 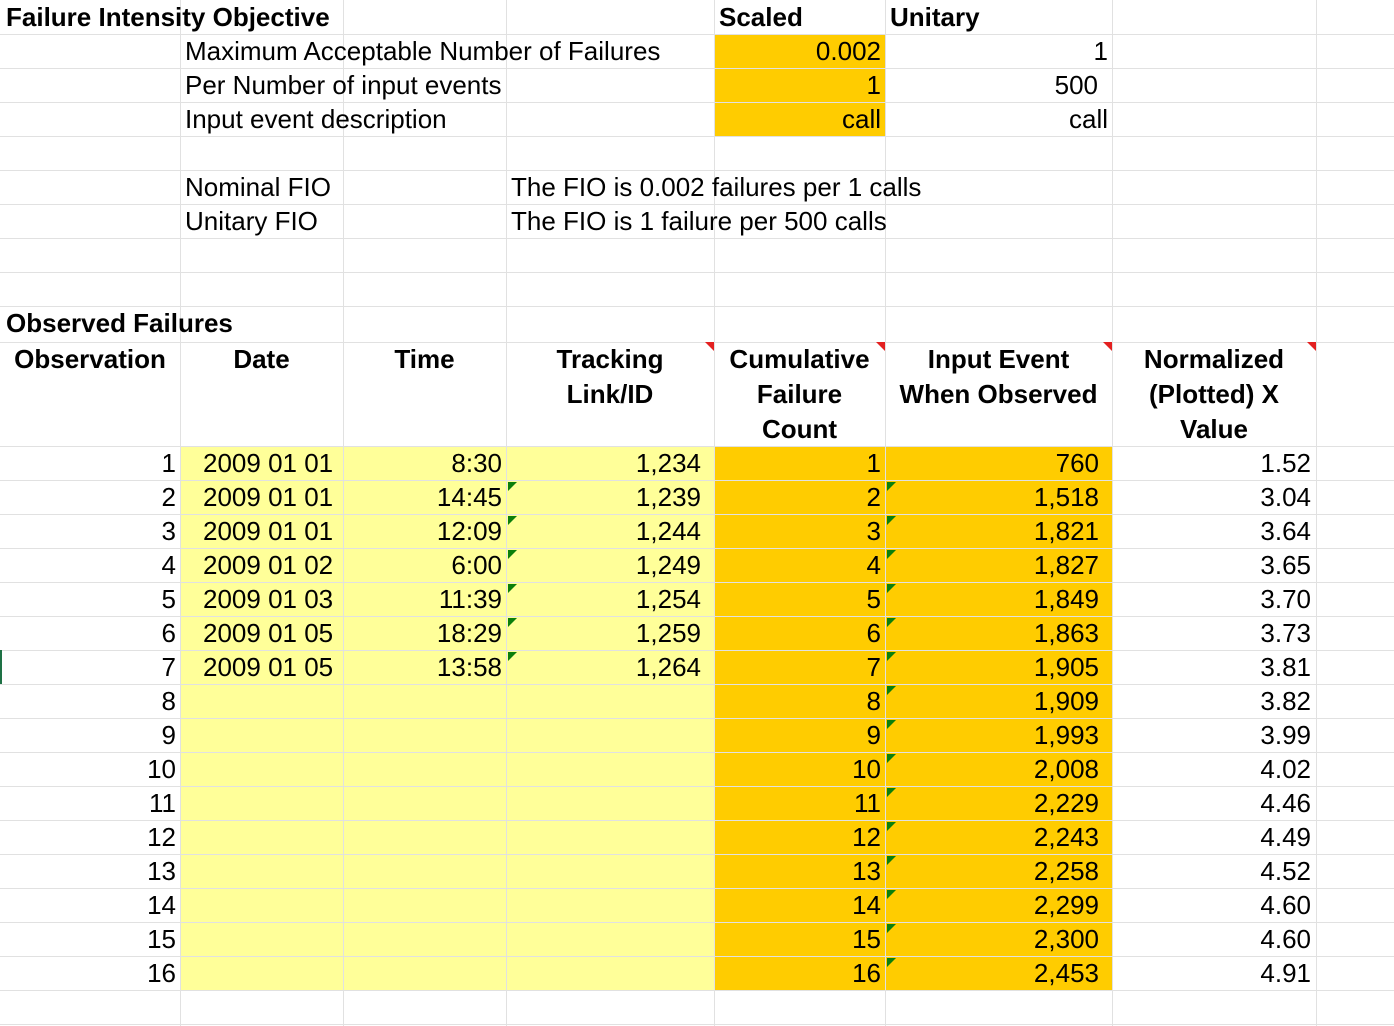 What do you see at coordinates (161, 973) in the screenshot?
I see `observation-cell: 16` at bounding box center [161, 973].